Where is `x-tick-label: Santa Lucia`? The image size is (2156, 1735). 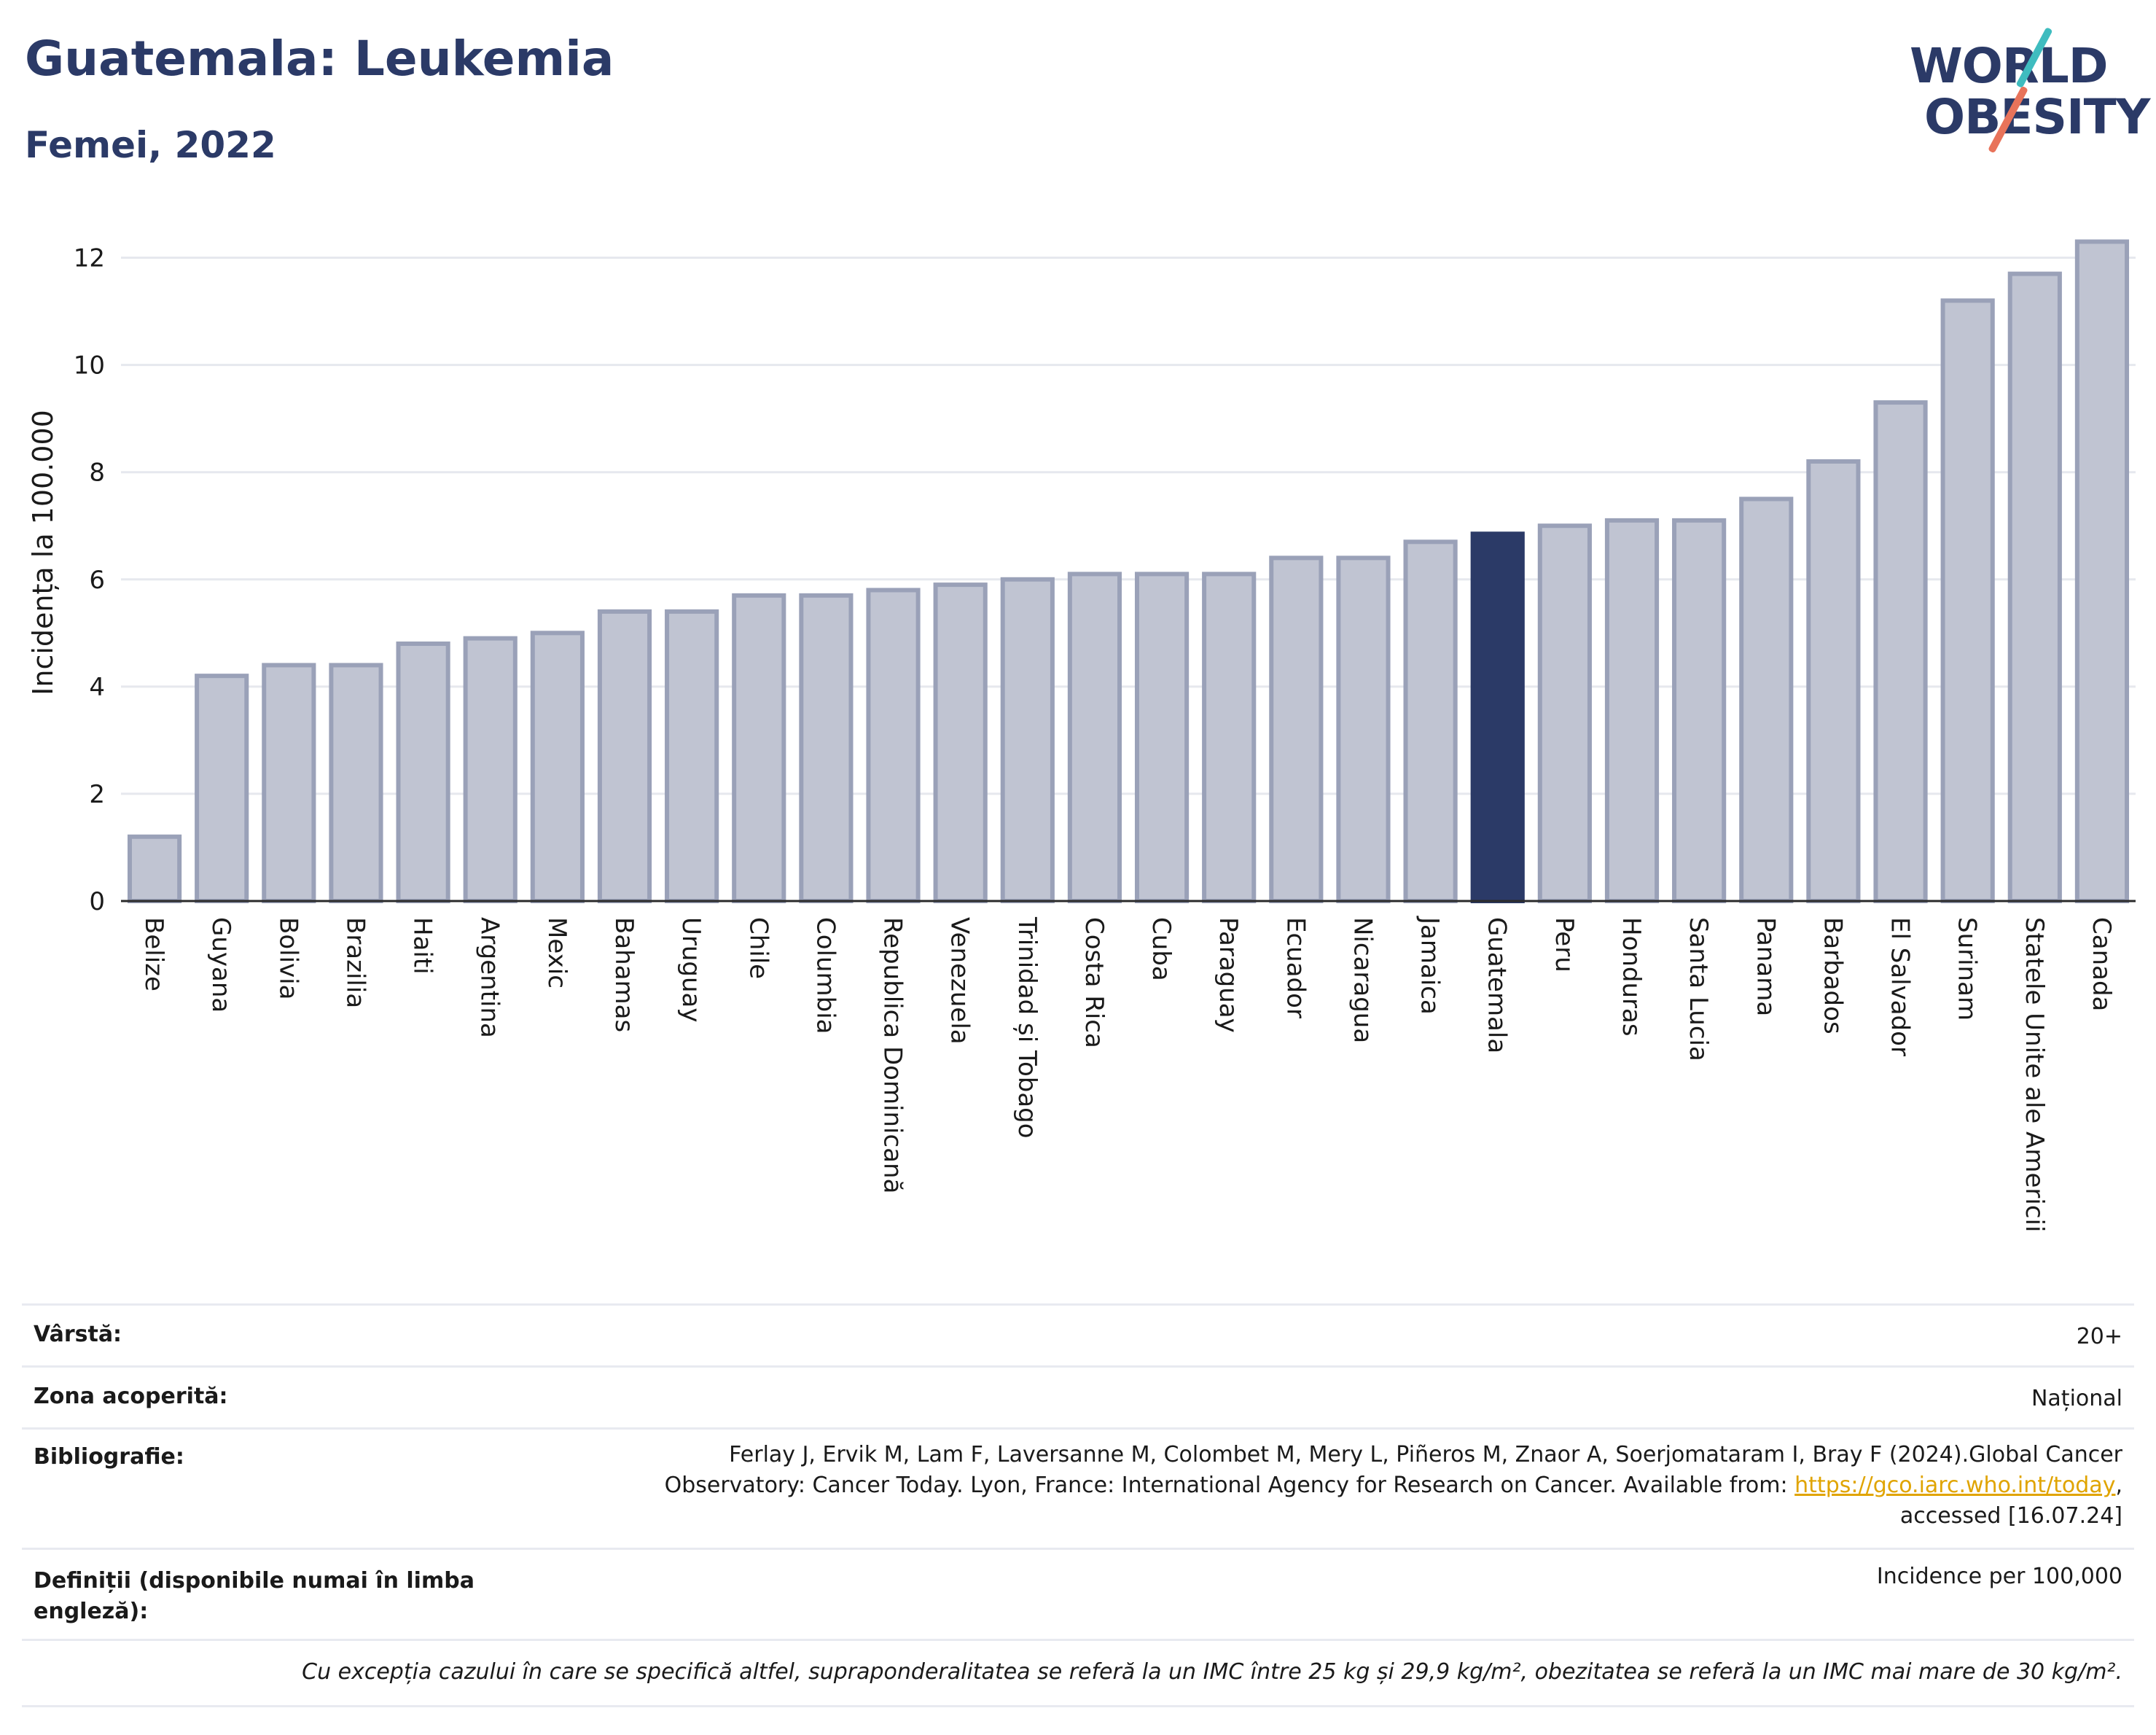
x-tick-label: Santa Lucia is located at coordinates (1699, 989).